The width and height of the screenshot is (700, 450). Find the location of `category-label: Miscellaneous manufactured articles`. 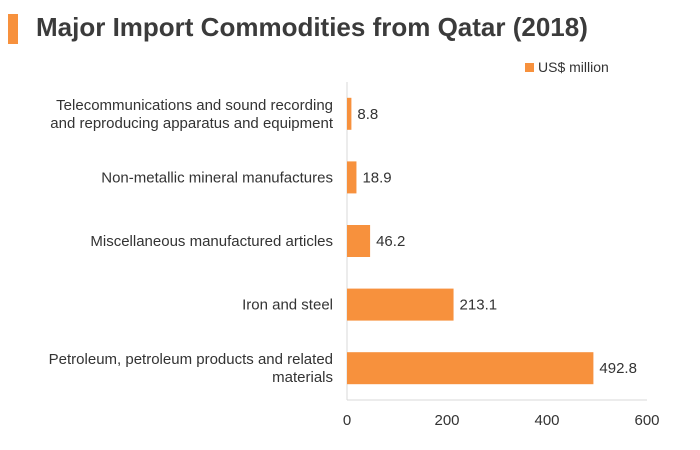

category-label: Miscellaneous manufactured articles is located at coordinates (211, 241).